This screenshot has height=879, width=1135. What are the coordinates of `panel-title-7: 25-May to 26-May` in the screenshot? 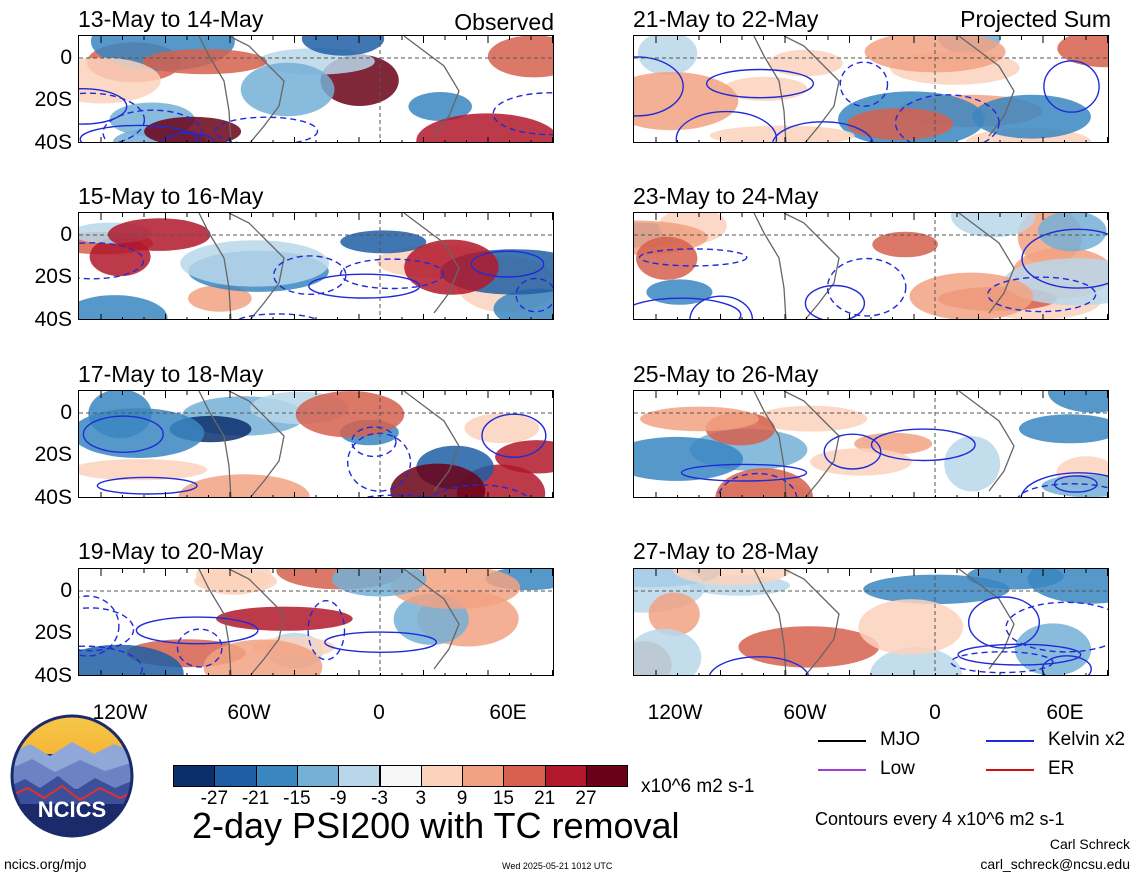 It's located at (726, 374).